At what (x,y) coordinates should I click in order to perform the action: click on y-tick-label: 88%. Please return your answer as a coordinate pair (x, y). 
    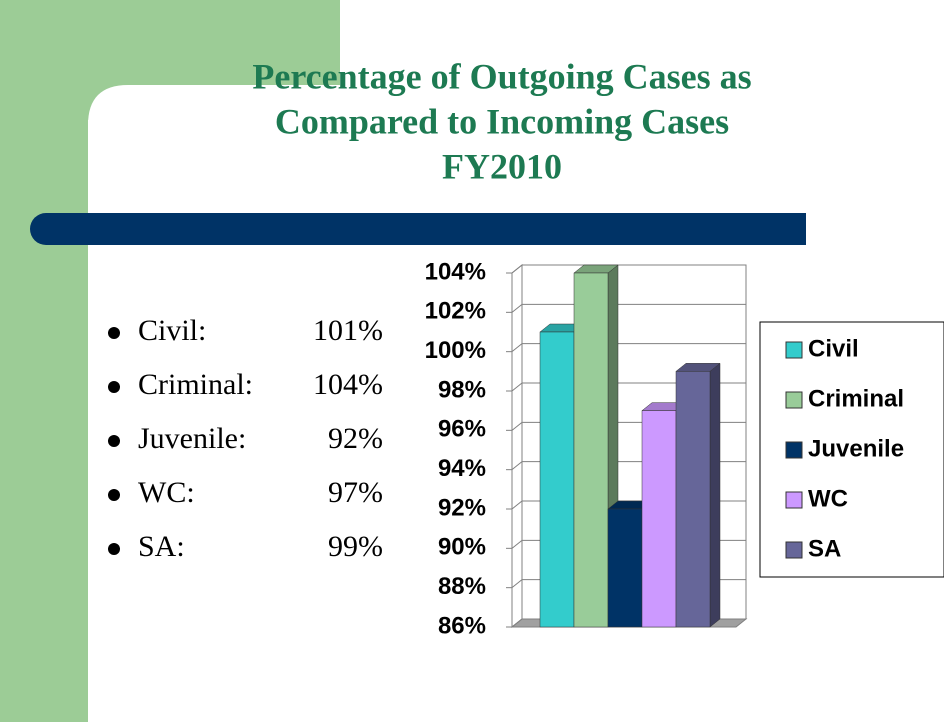
    Looking at the image, I should click on (462, 586).